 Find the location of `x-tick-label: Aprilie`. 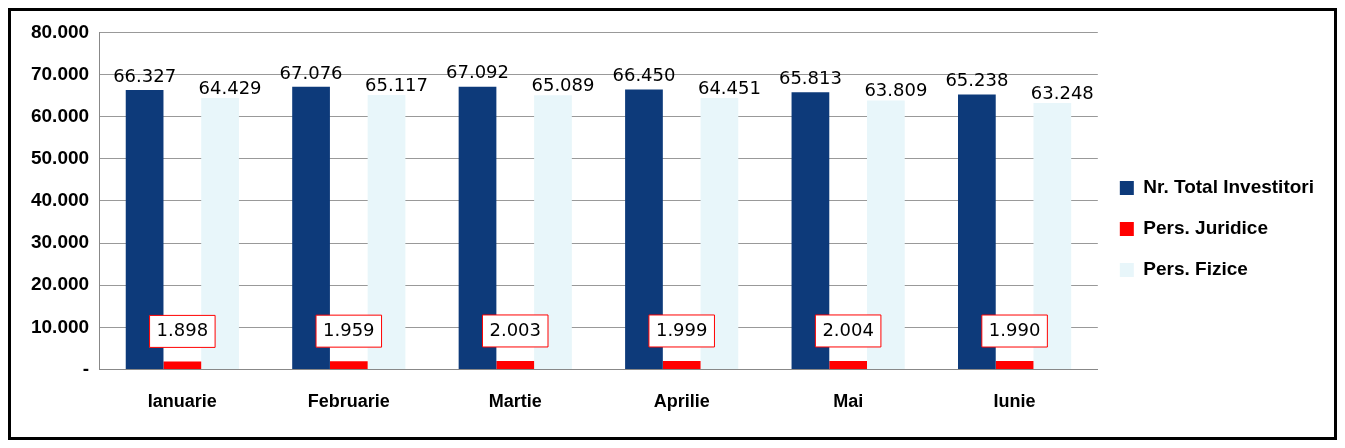

x-tick-label: Aprilie is located at coordinates (681, 401).